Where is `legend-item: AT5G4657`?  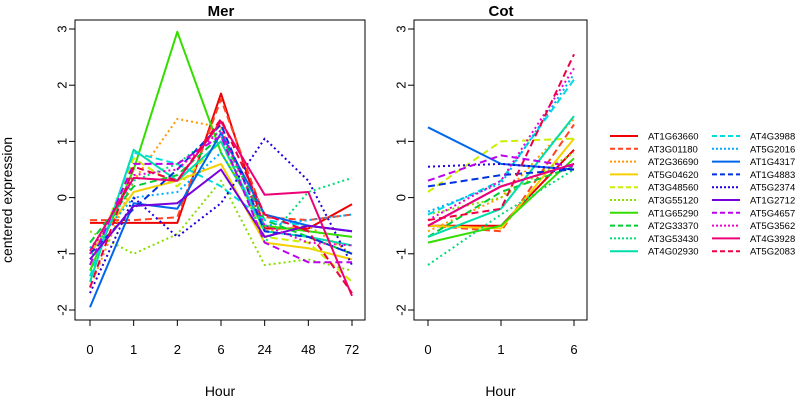 legend-item: AT5G4657 is located at coordinates (753, 213).